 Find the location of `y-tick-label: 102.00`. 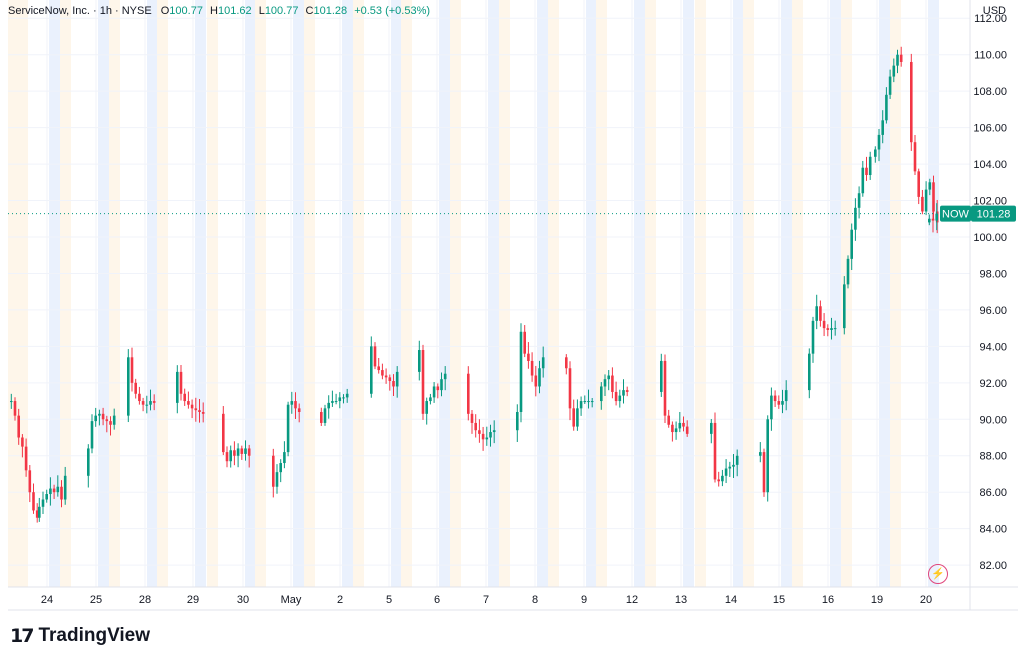

y-tick-label: 102.00 is located at coordinates (990, 202).